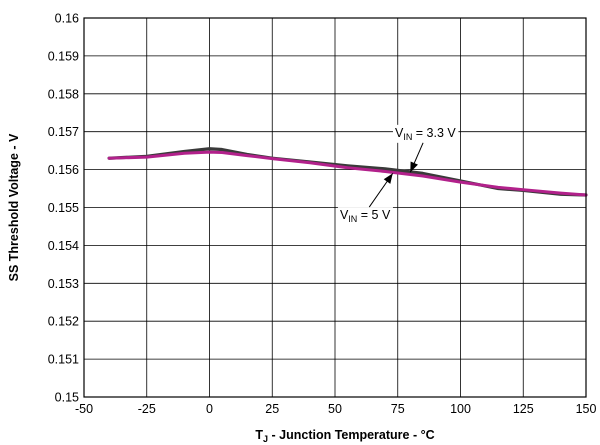 The width and height of the screenshot is (600, 445). I want to click on x-tick-label: 75, so click(398, 409).